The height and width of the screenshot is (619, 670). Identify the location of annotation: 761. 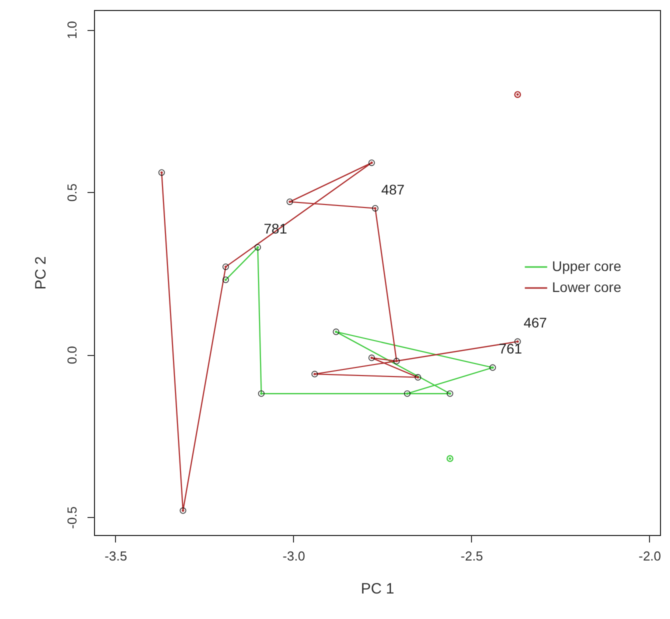
(510, 348).